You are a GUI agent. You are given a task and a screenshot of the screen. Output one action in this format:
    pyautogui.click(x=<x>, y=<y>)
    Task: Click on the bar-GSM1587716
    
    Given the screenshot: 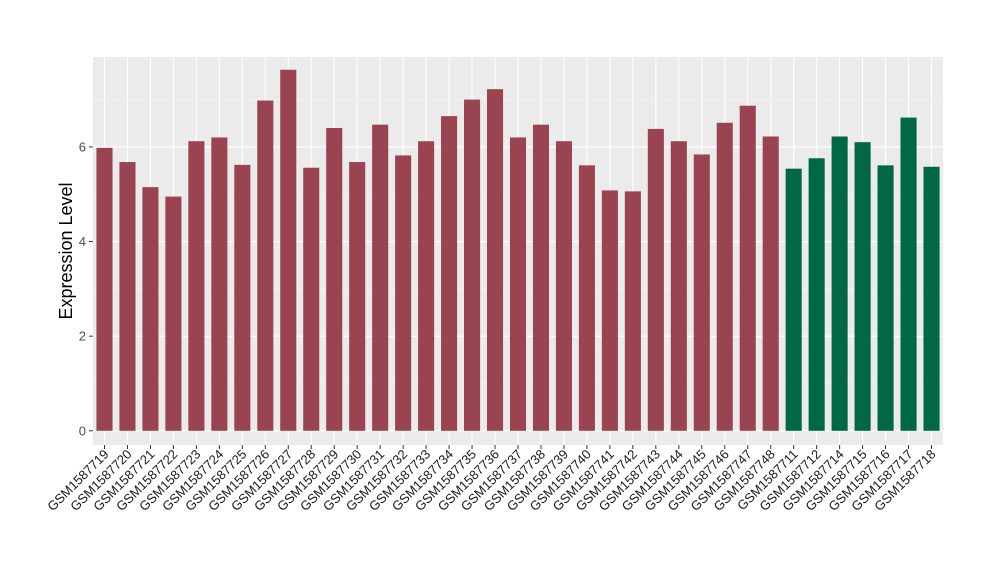 What is the action you would take?
    pyautogui.click(x=885, y=298)
    